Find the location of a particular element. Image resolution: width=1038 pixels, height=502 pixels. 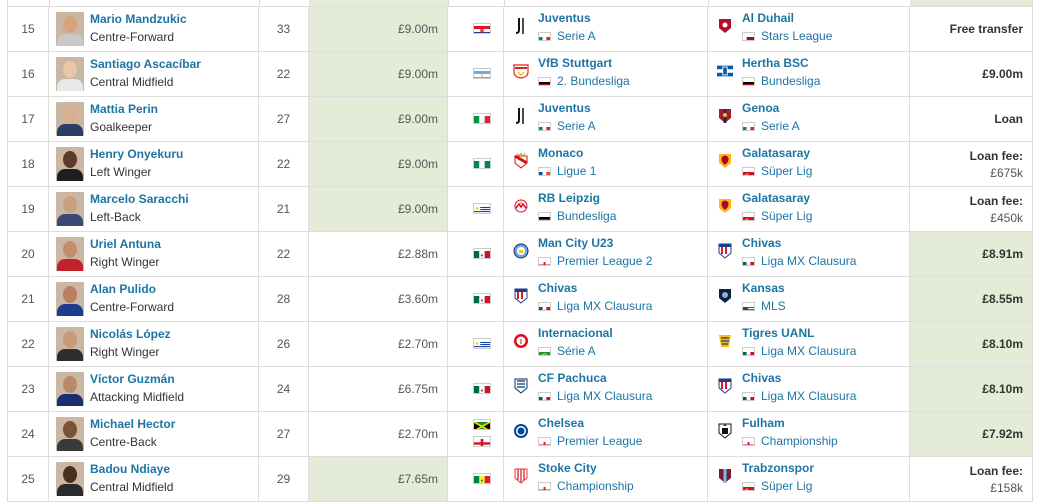

hertha-crest-icon is located at coordinates (725, 71).